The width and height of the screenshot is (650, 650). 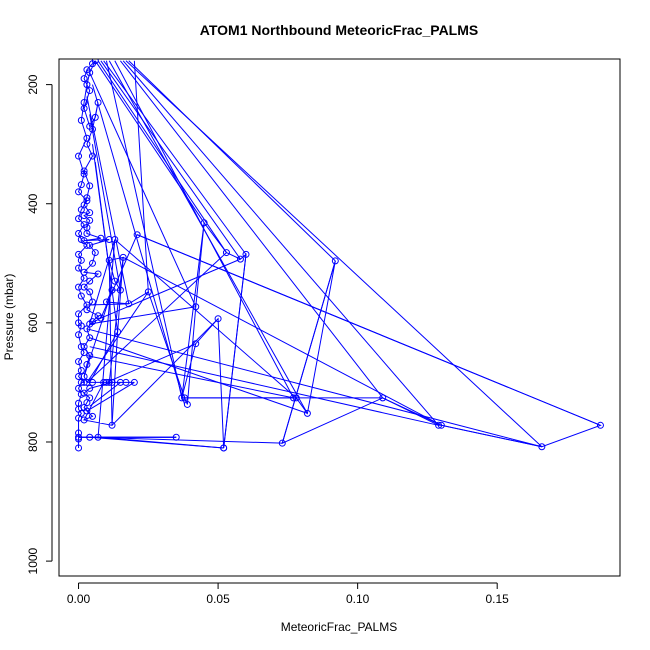 I want to click on x-axis-label: MeteoricFrac_PALMS, so click(x=339, y=627).